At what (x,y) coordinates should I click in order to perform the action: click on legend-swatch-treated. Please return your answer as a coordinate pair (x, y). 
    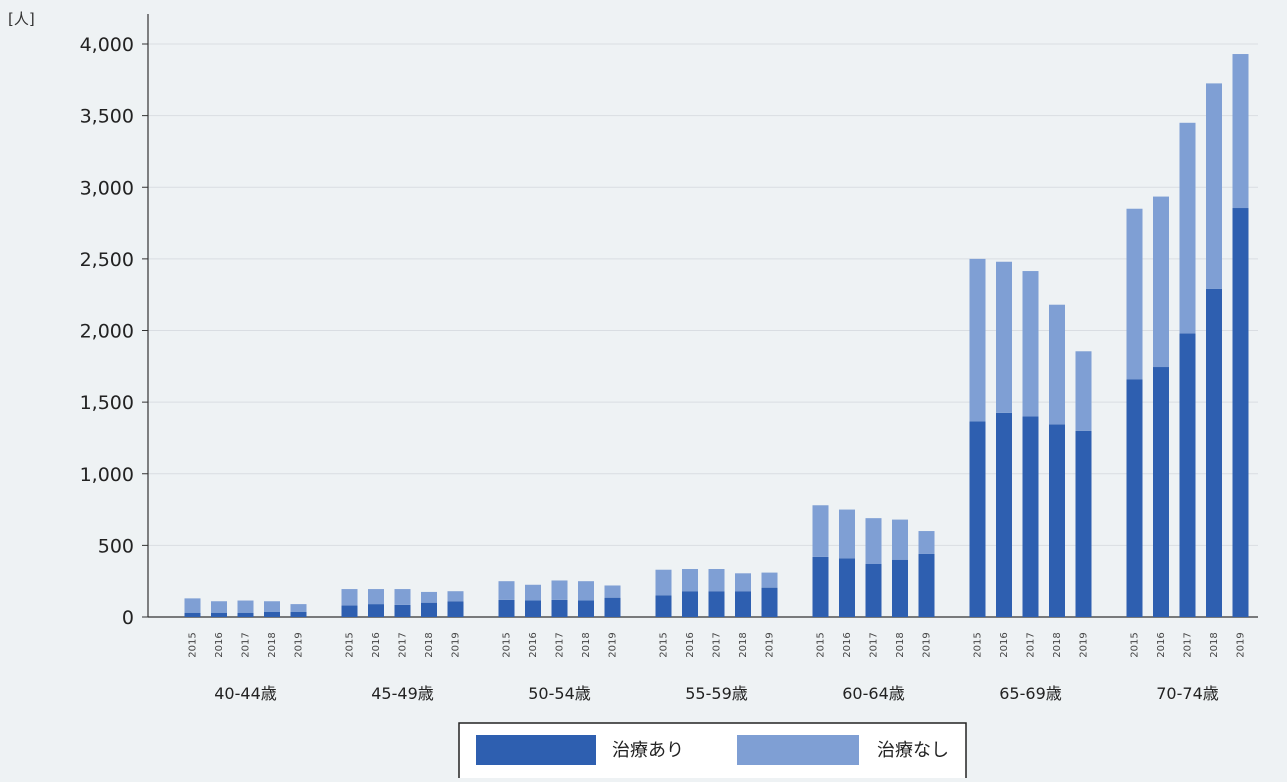
    Looking at the image, I should click on (536, 750).